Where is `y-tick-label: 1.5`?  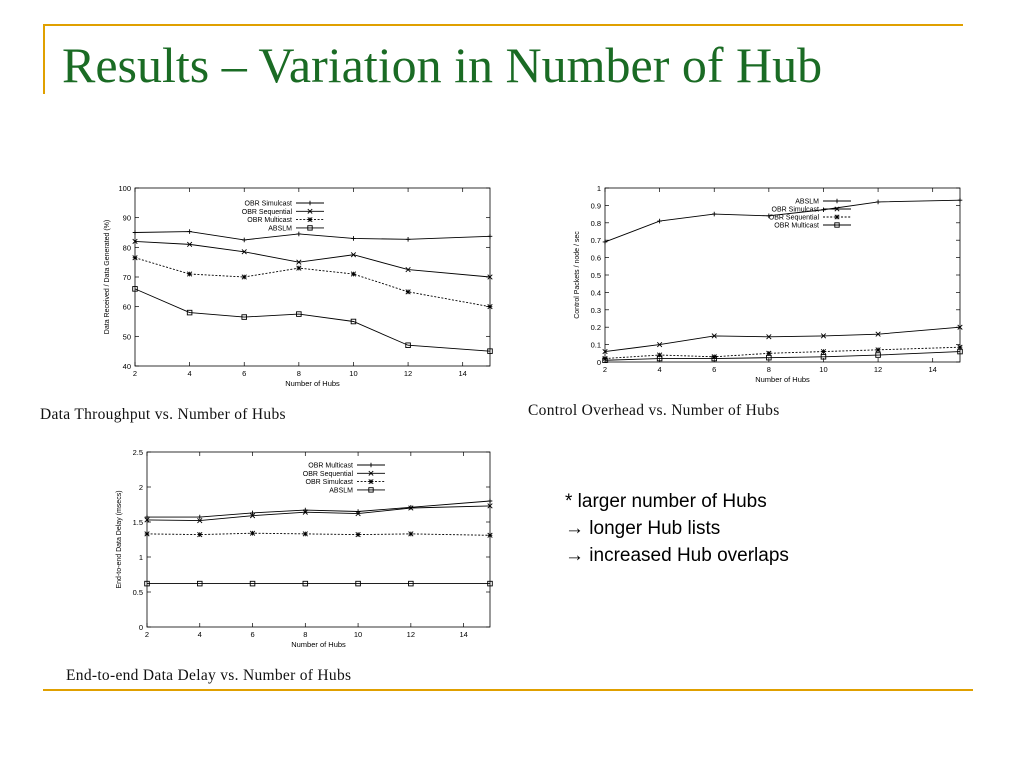
y-tick-label: 1.5 is located at coordinates (138, 522).